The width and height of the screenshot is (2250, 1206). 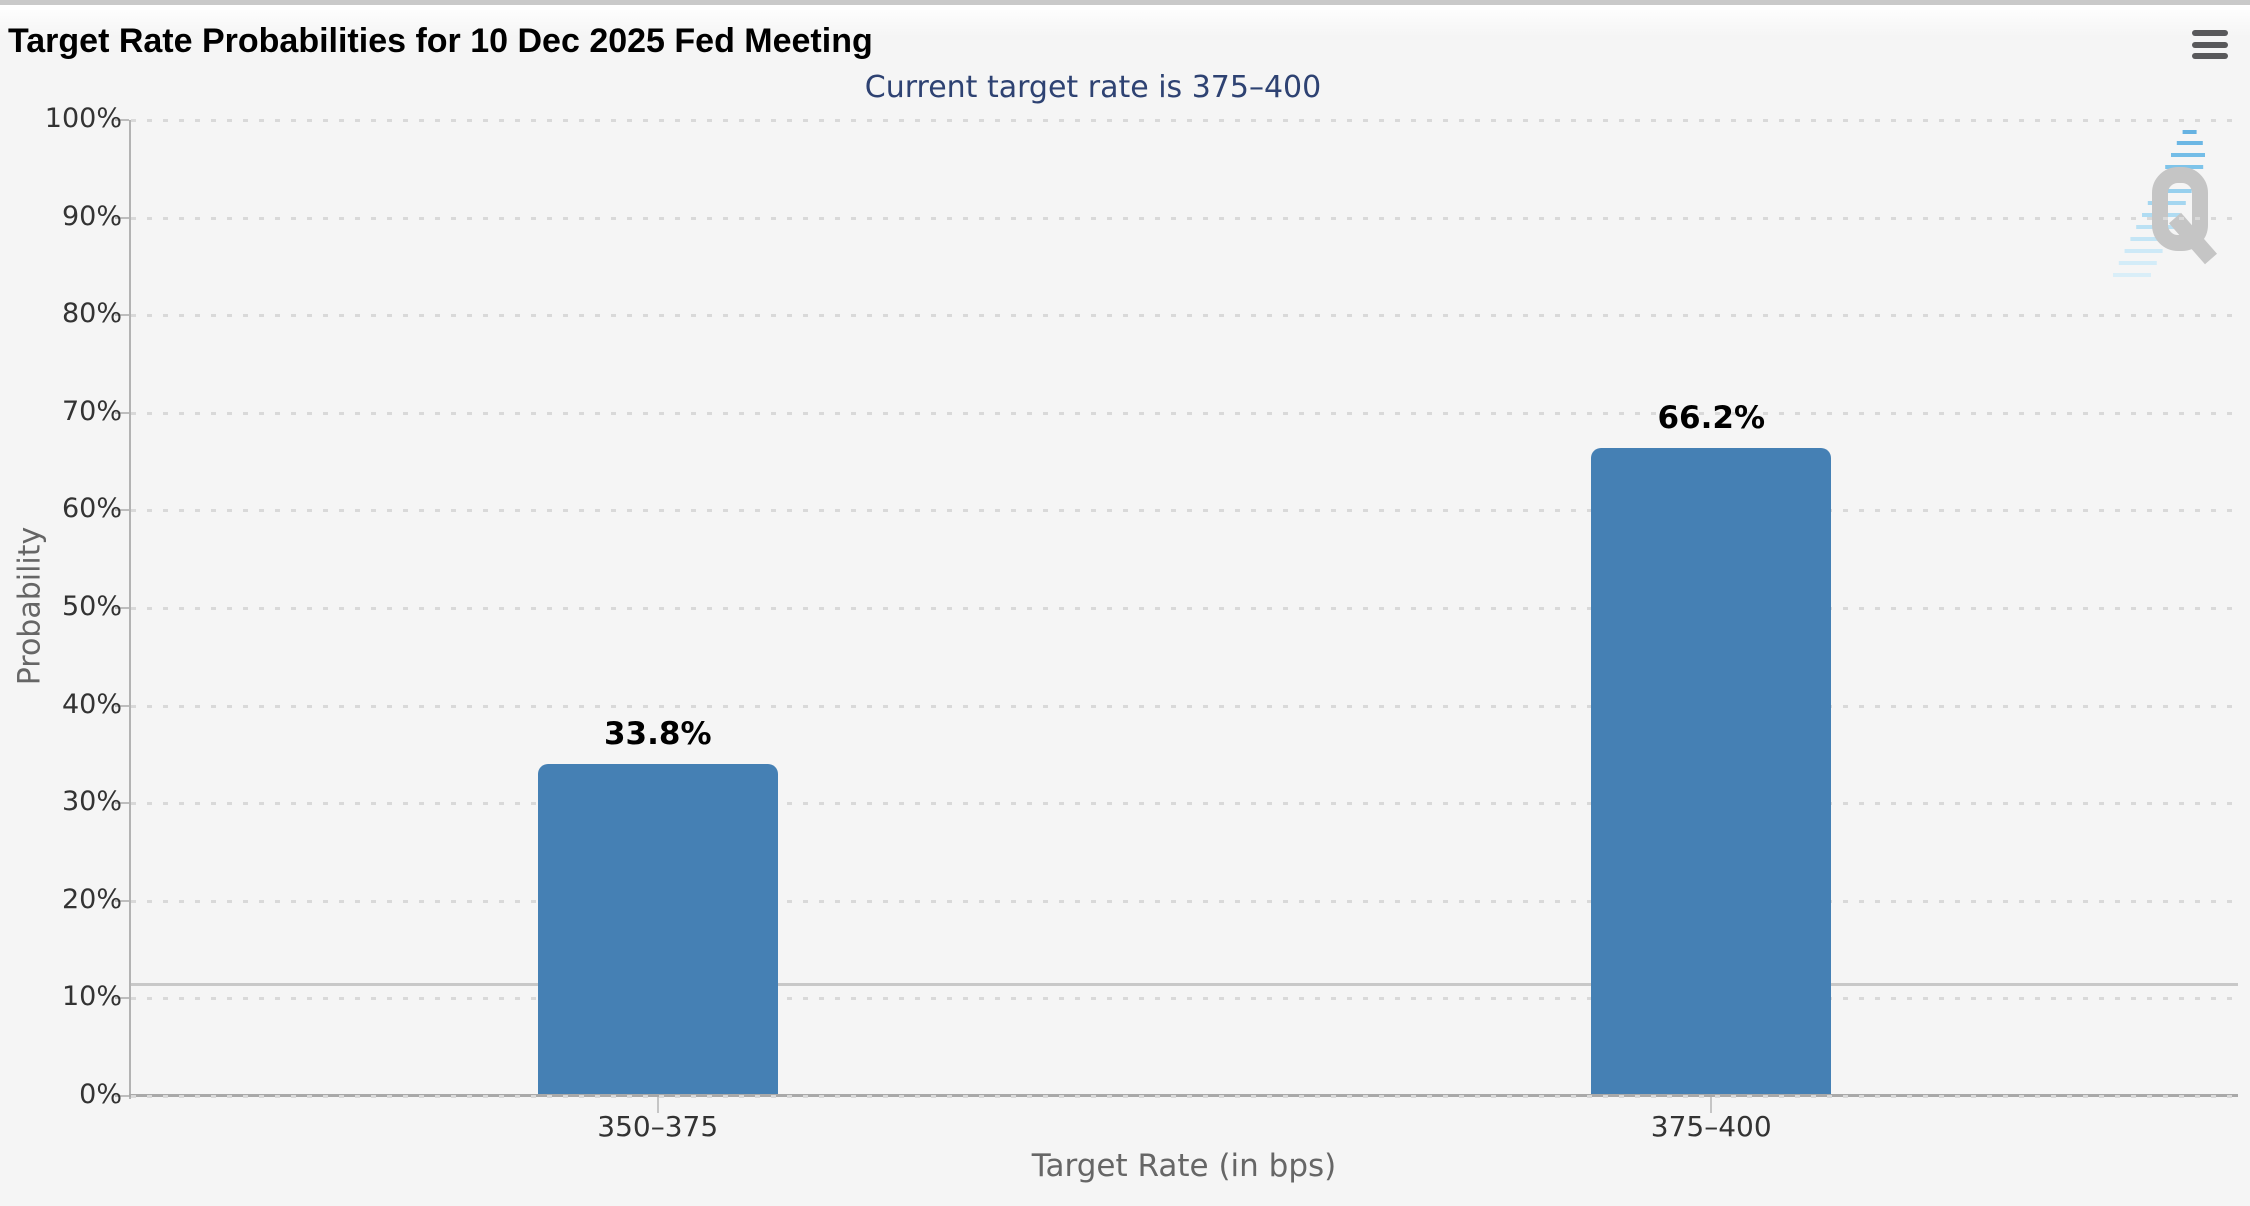 What do you see at coordinates (1184, 984) in the screenshot?
I see `threshold-line` at bounding box center [1184, 984].